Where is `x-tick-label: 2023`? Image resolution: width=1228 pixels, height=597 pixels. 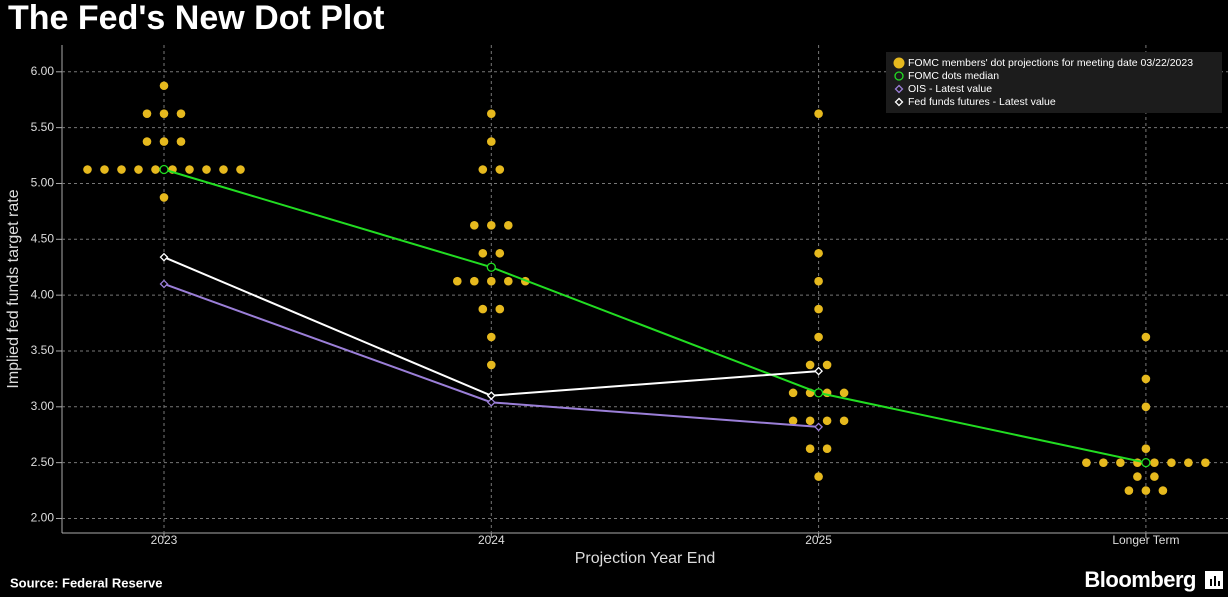 x-tick-label: 2023 is located at coordinates (164, 540).